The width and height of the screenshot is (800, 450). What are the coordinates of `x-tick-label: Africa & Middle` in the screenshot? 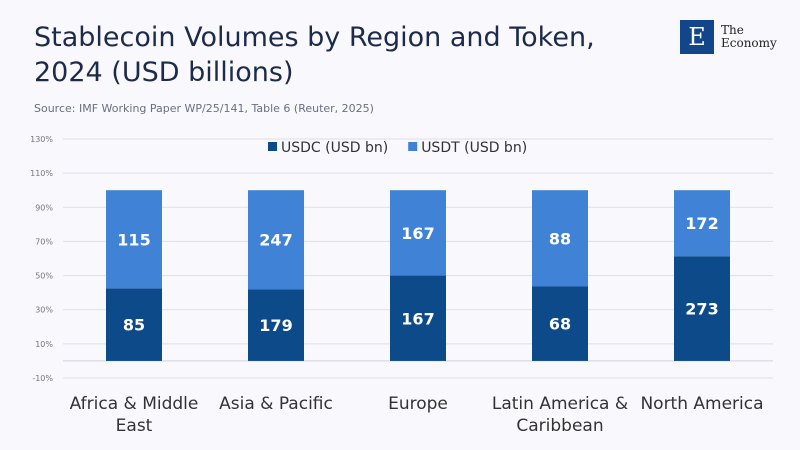 It's located at (134, 404).